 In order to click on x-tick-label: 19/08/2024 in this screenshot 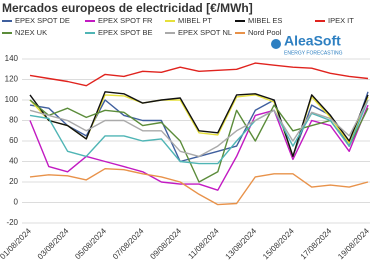, I will do `click(353, 243)`.